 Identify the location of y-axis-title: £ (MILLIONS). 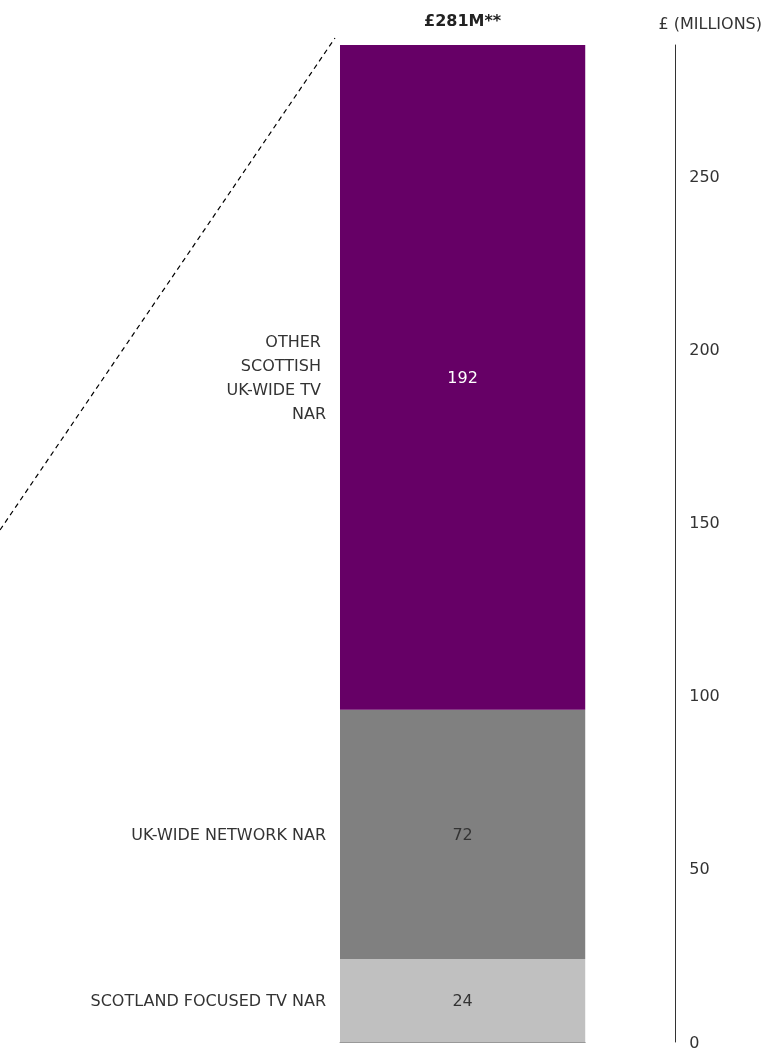
(710, 23).